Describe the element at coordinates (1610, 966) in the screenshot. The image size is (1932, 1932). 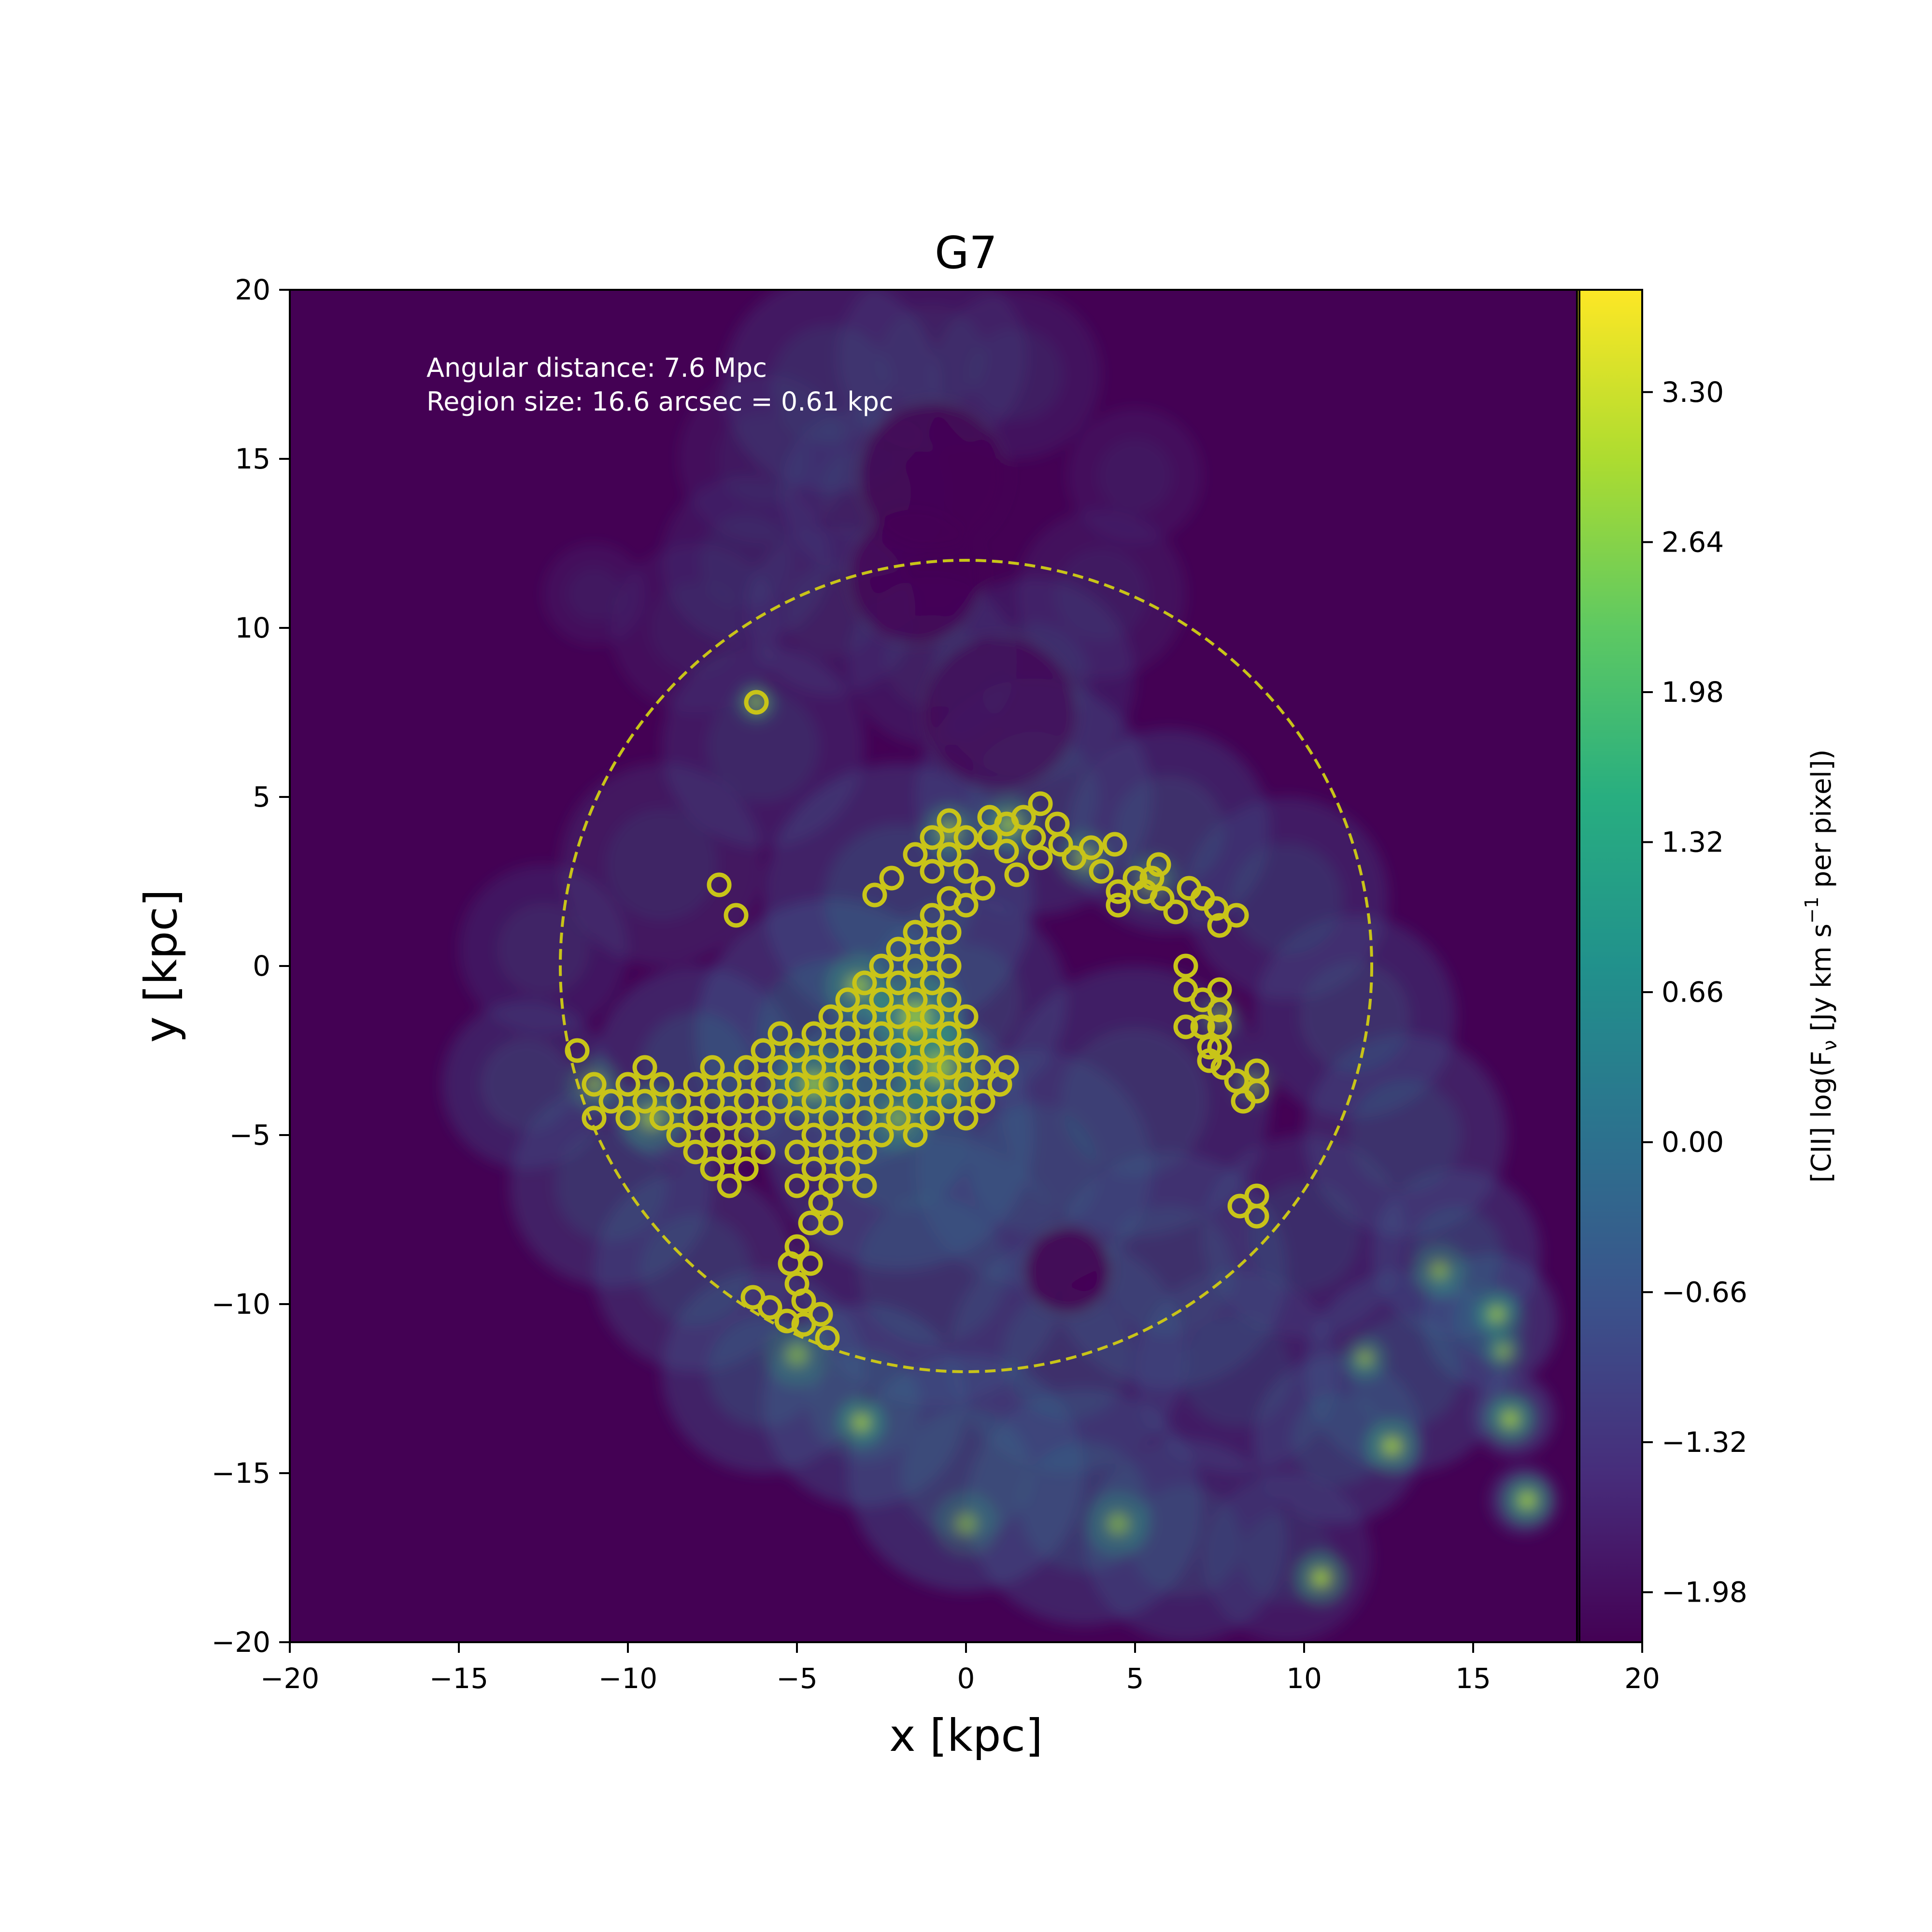
I see `colorbar-gradient` at that location.